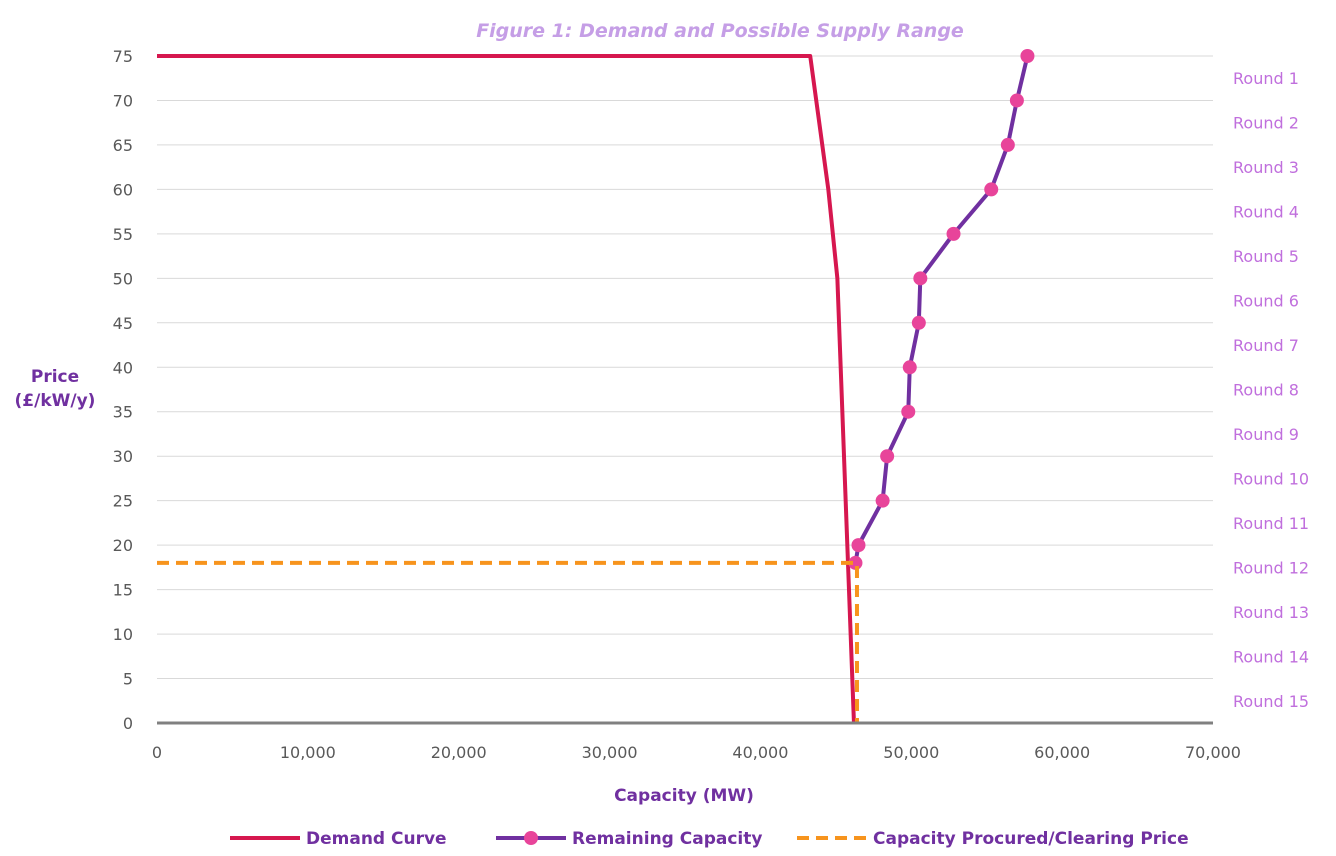 This screenshot has height=856, width=1336. I want to click on y-tick-label: 60, so click(123, 189).